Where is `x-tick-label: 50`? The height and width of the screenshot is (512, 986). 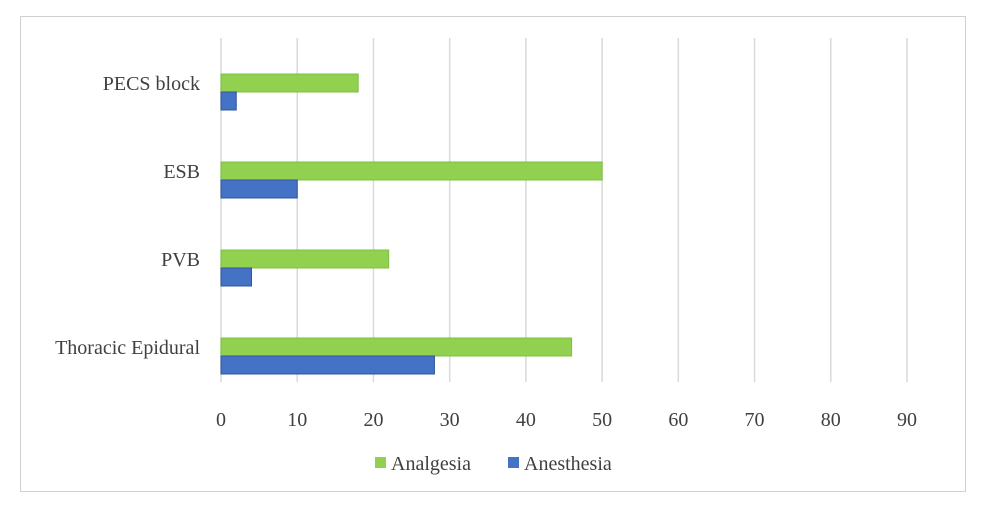
x-tick-label: 50 is located at coordinates (602, 420).